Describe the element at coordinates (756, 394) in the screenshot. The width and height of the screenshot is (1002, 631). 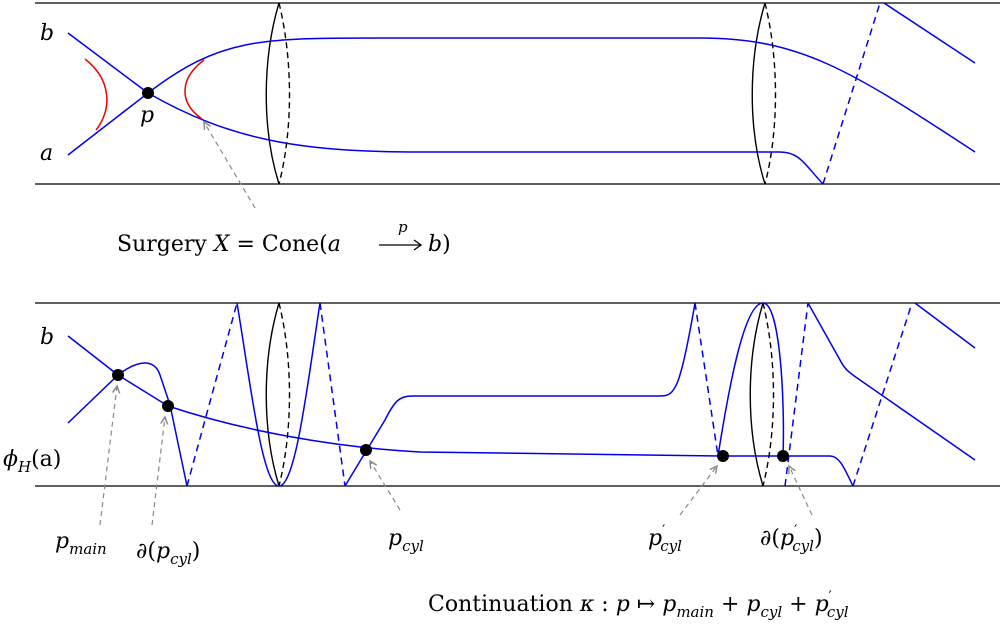
I see `bottom-cylinder-right-solid` at that location.